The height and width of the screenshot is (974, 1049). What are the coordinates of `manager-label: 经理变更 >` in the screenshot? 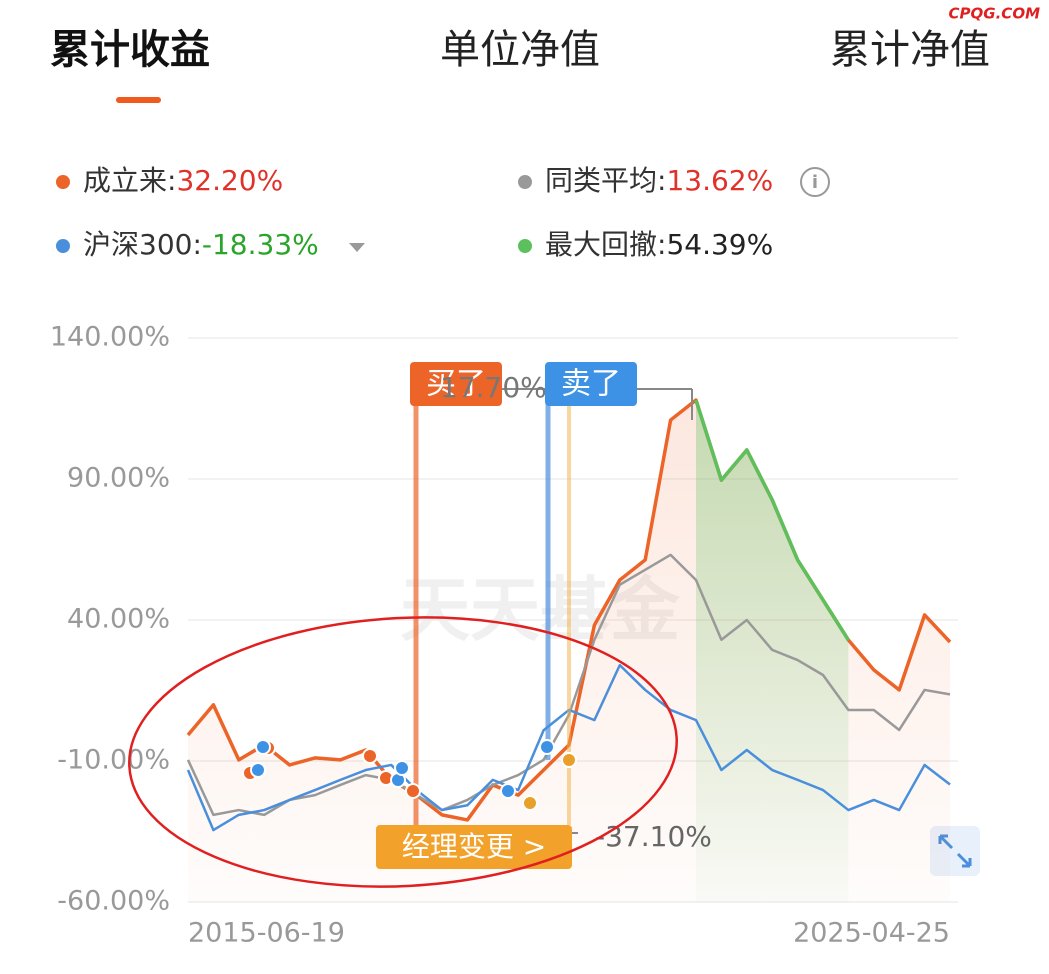 It's located at (474, 846).